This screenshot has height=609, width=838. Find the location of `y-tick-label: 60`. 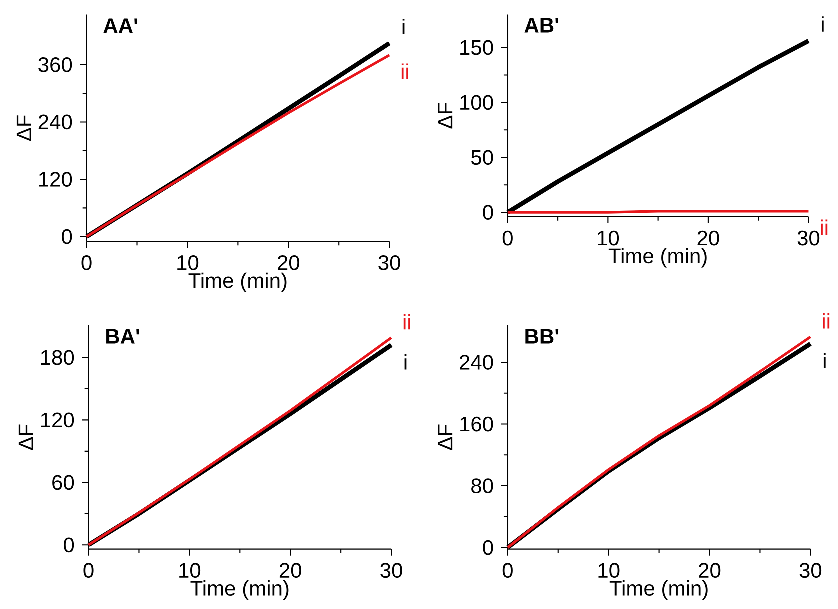

y-tick-label: 60 is located at coordinates (63, 482).